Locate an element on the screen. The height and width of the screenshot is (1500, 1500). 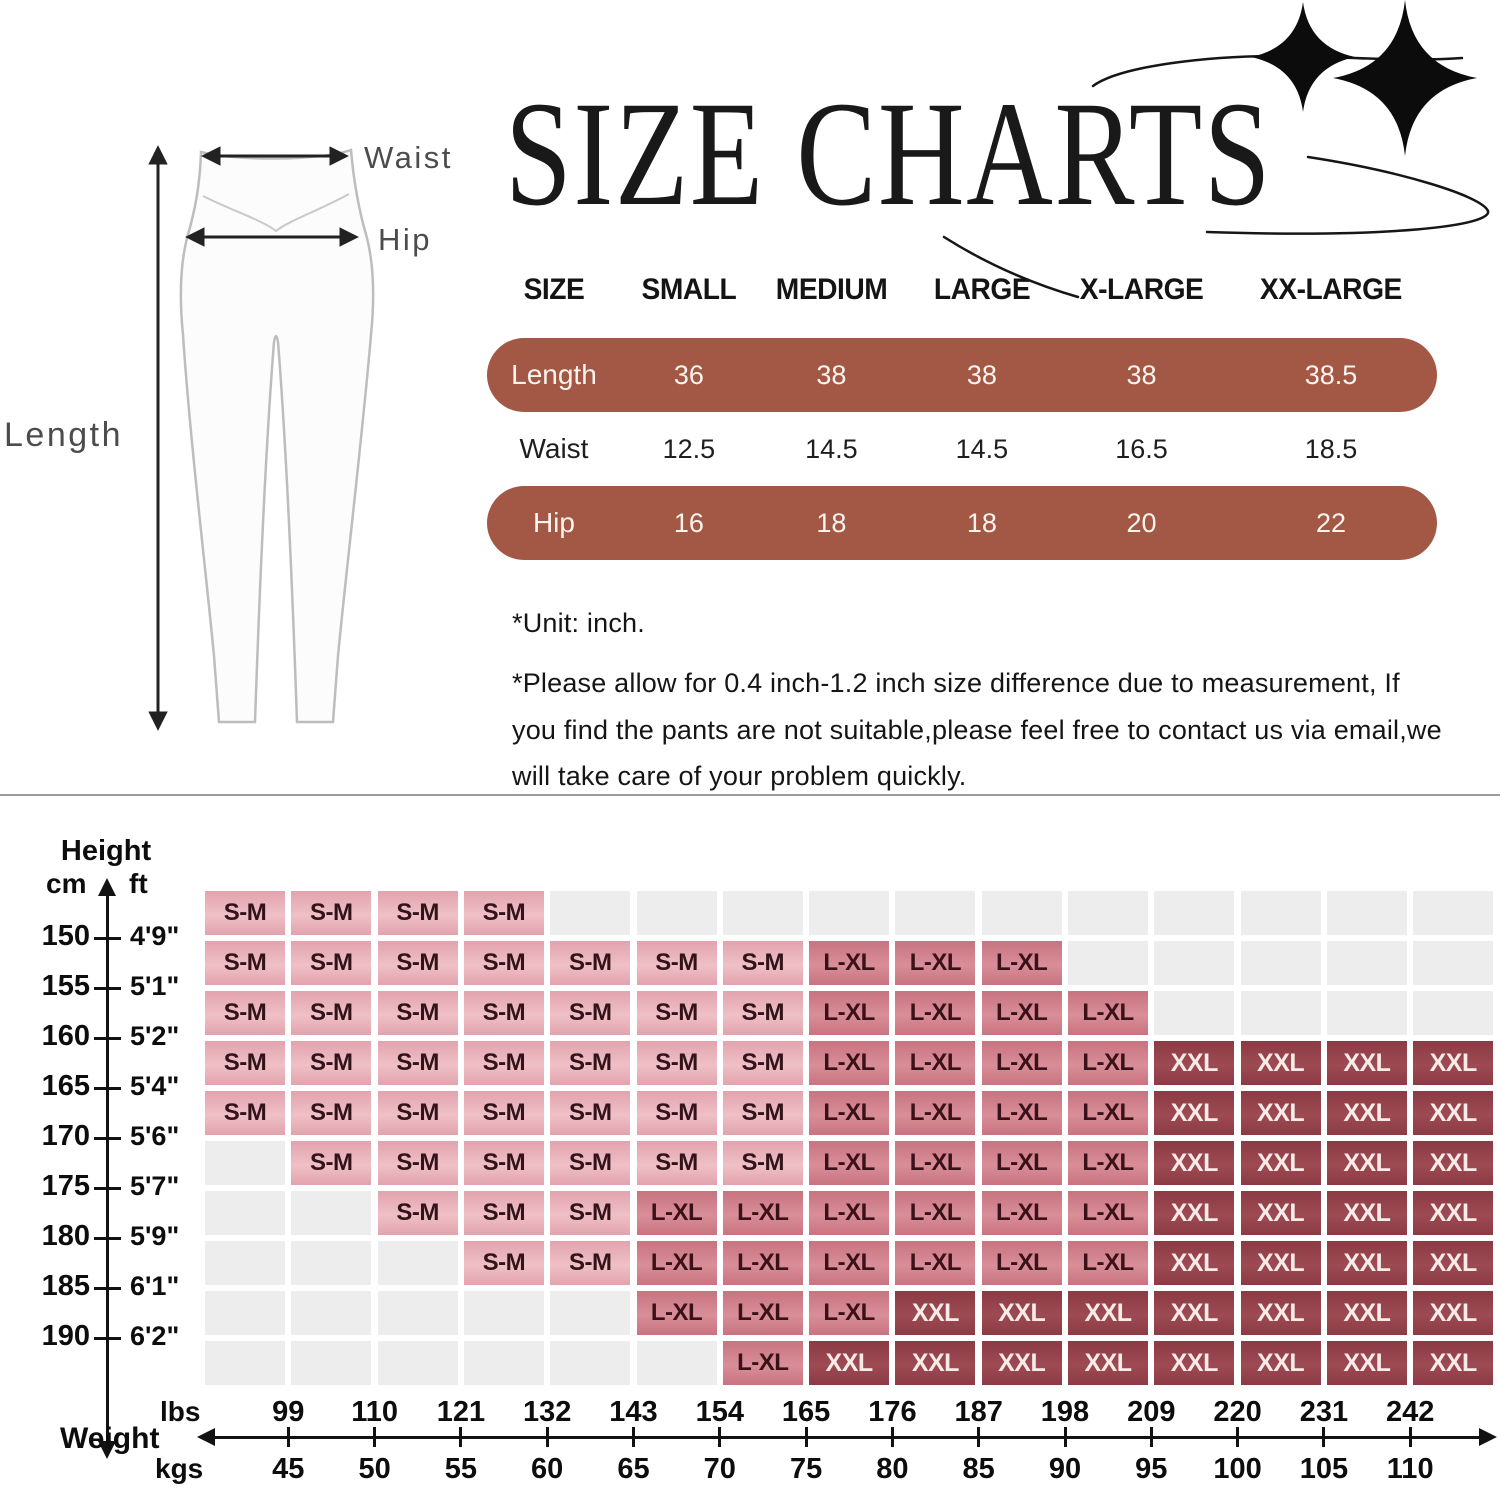
weight-kgs-label: 105 is located at coordinates (1324, 1469).